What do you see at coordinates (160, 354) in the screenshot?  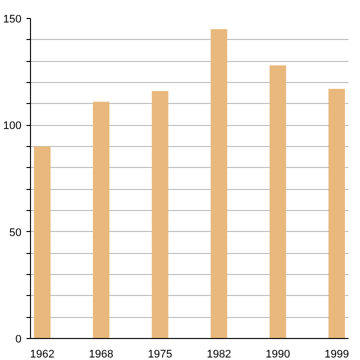 I see `x-tick-label: 1975` at bounding box center [160, 354].